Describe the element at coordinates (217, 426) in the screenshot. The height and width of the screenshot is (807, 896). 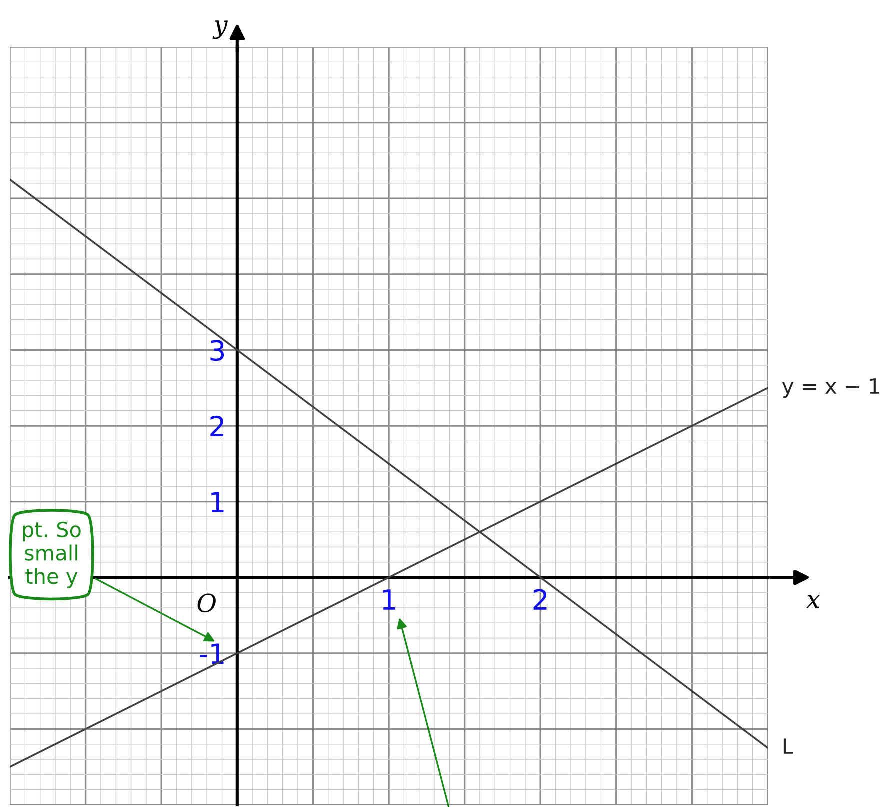
I see `y-tick-label: 2` at that location.